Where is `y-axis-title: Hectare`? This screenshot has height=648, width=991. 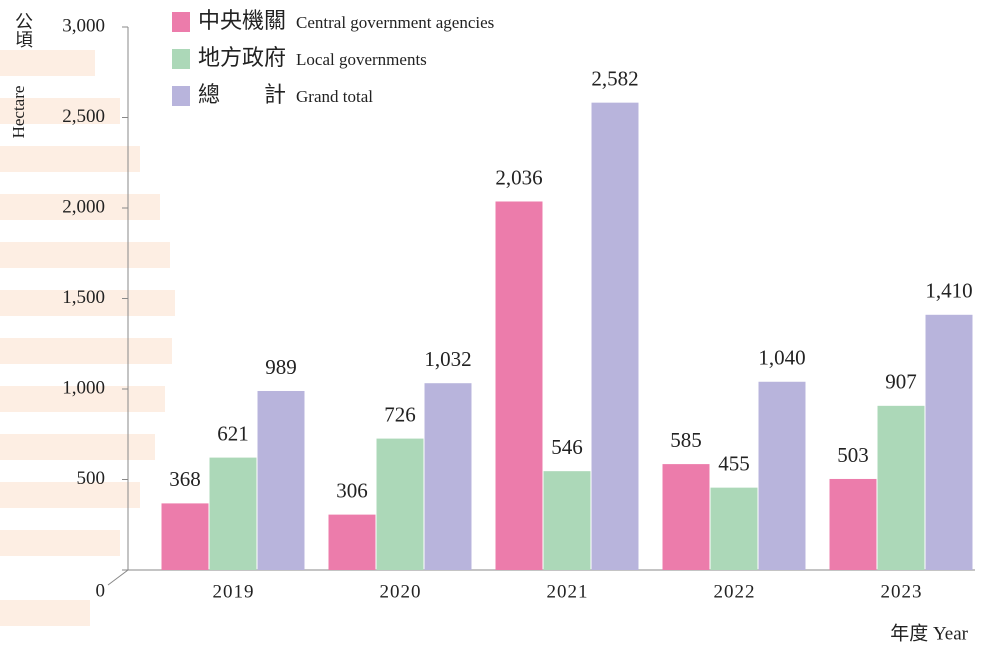
y-axis-title: Hectare is located at coordinates (18, 112).